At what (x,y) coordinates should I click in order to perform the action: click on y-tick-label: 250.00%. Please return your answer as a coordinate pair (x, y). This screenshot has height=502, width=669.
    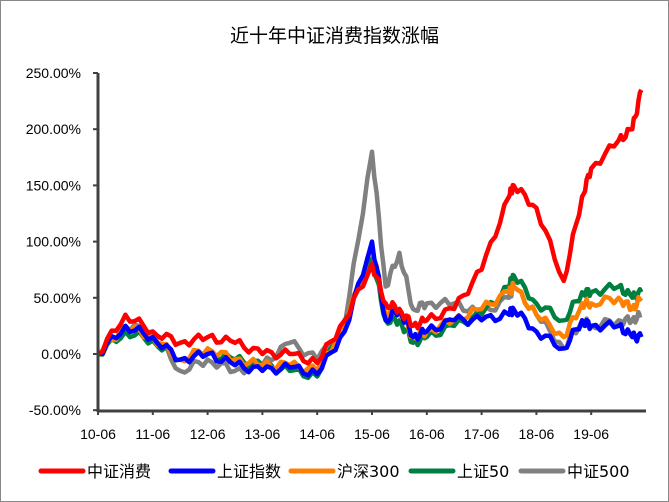
    Looking at the image, I should click on (53, 73).